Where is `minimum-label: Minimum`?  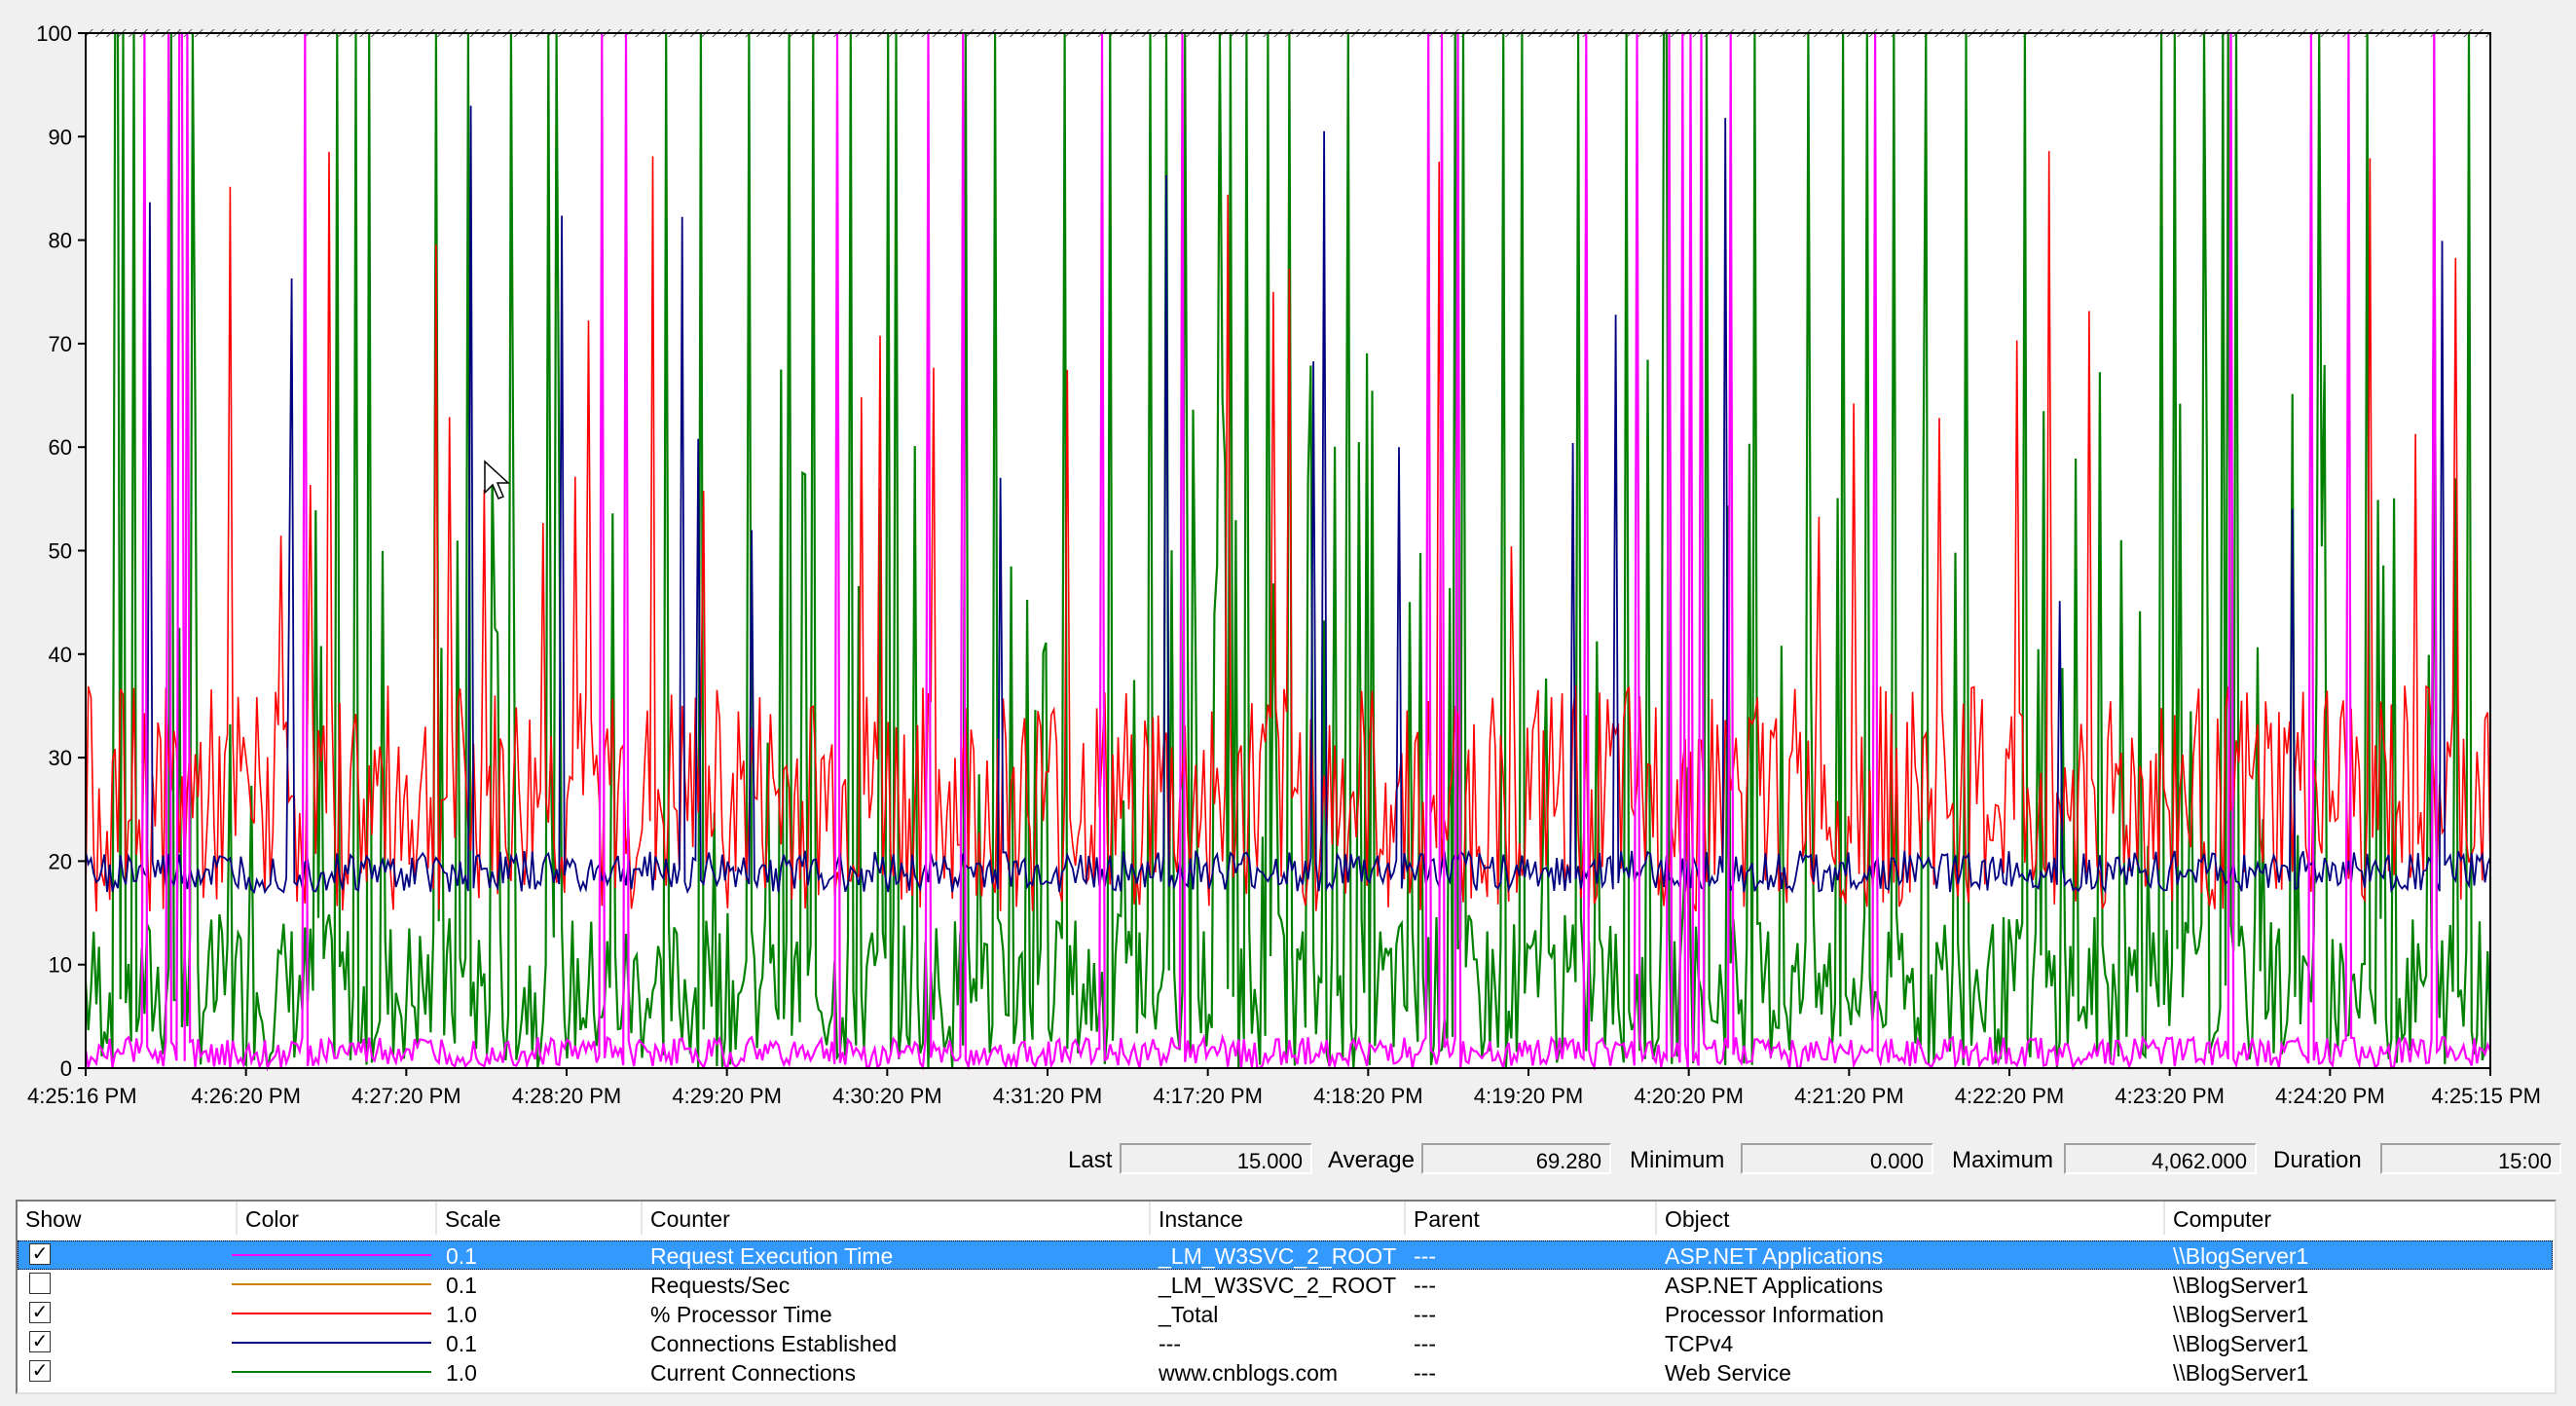
minimum-label: Minimum is located at coordinates (1677, 1160).